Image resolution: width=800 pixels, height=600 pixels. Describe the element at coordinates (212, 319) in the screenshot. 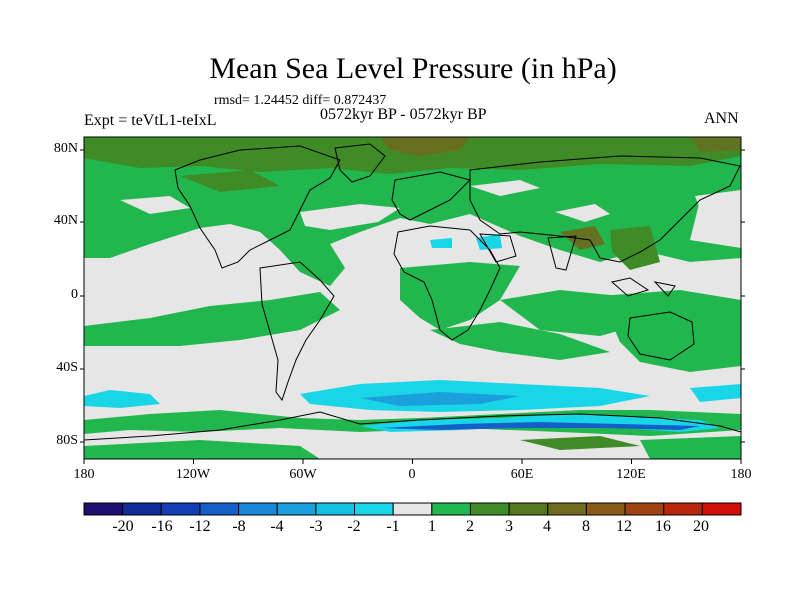

I see `south-pacific-green` at that location.